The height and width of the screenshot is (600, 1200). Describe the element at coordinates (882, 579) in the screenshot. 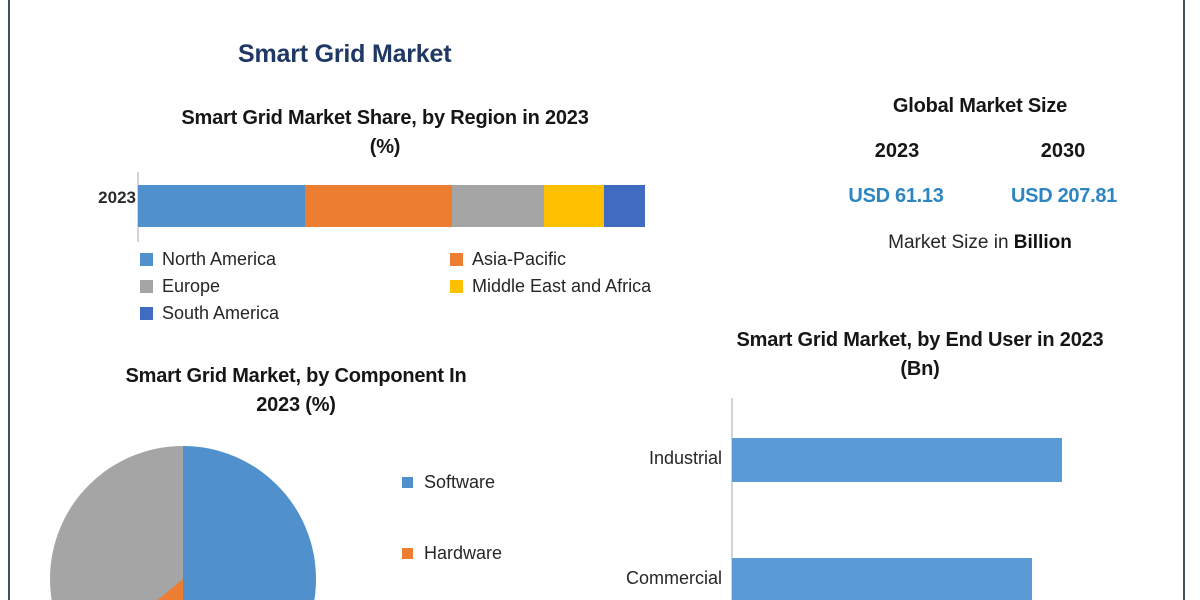

I see `end-user-bar-commercial` at that location.